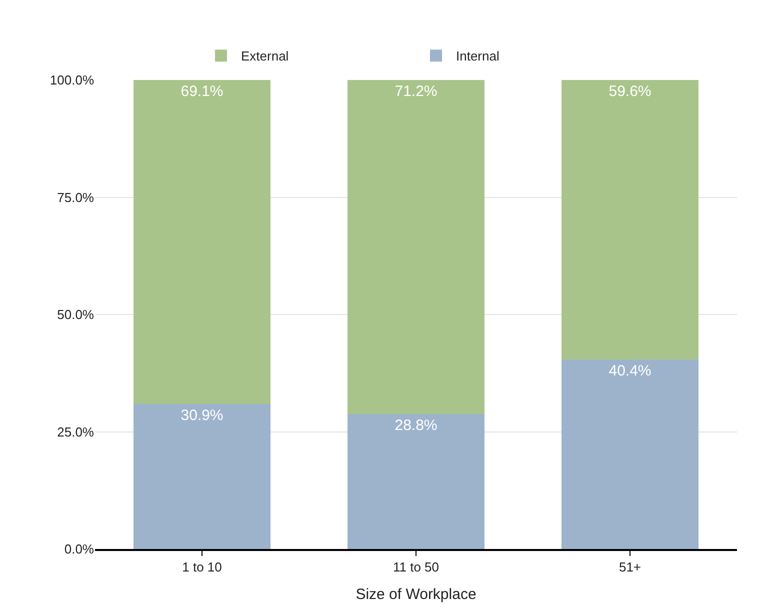 The width and height of the screenshot is (757, 614). I want to click on x-tick-label: 1 to 10, so click(202, 566).